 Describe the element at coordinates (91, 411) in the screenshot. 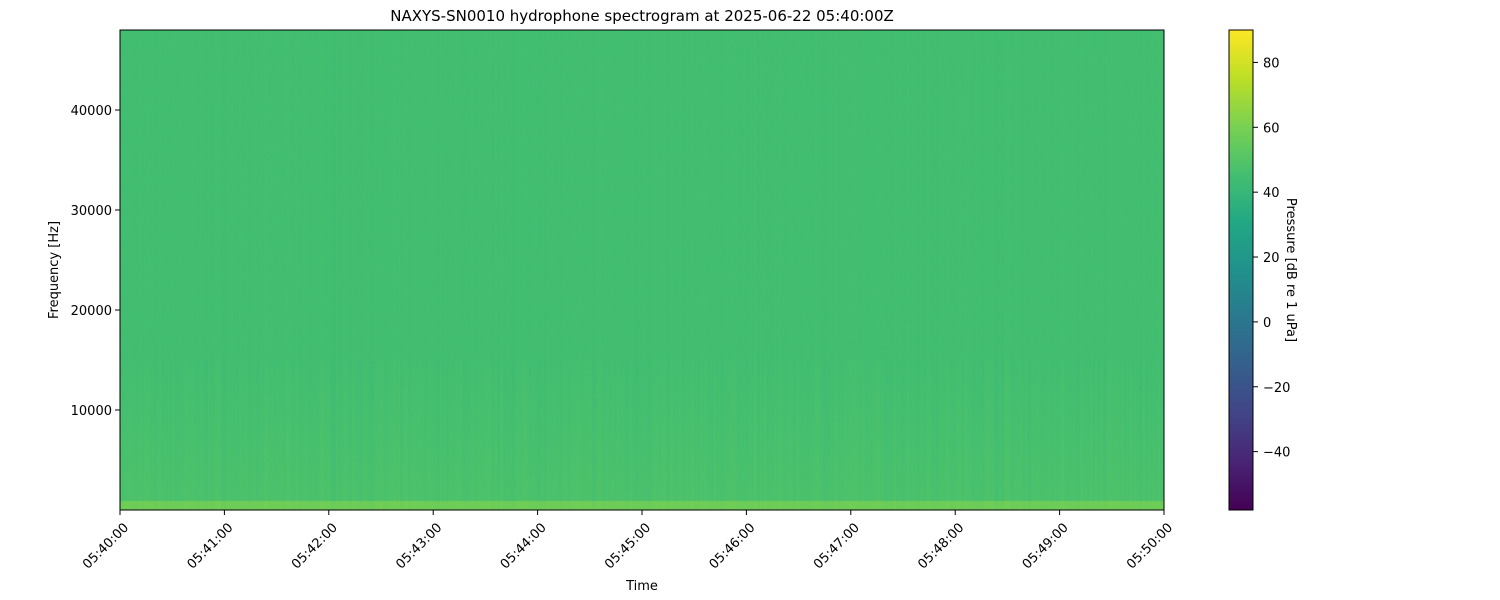

I see `y-tick-label: 10000` at that location.